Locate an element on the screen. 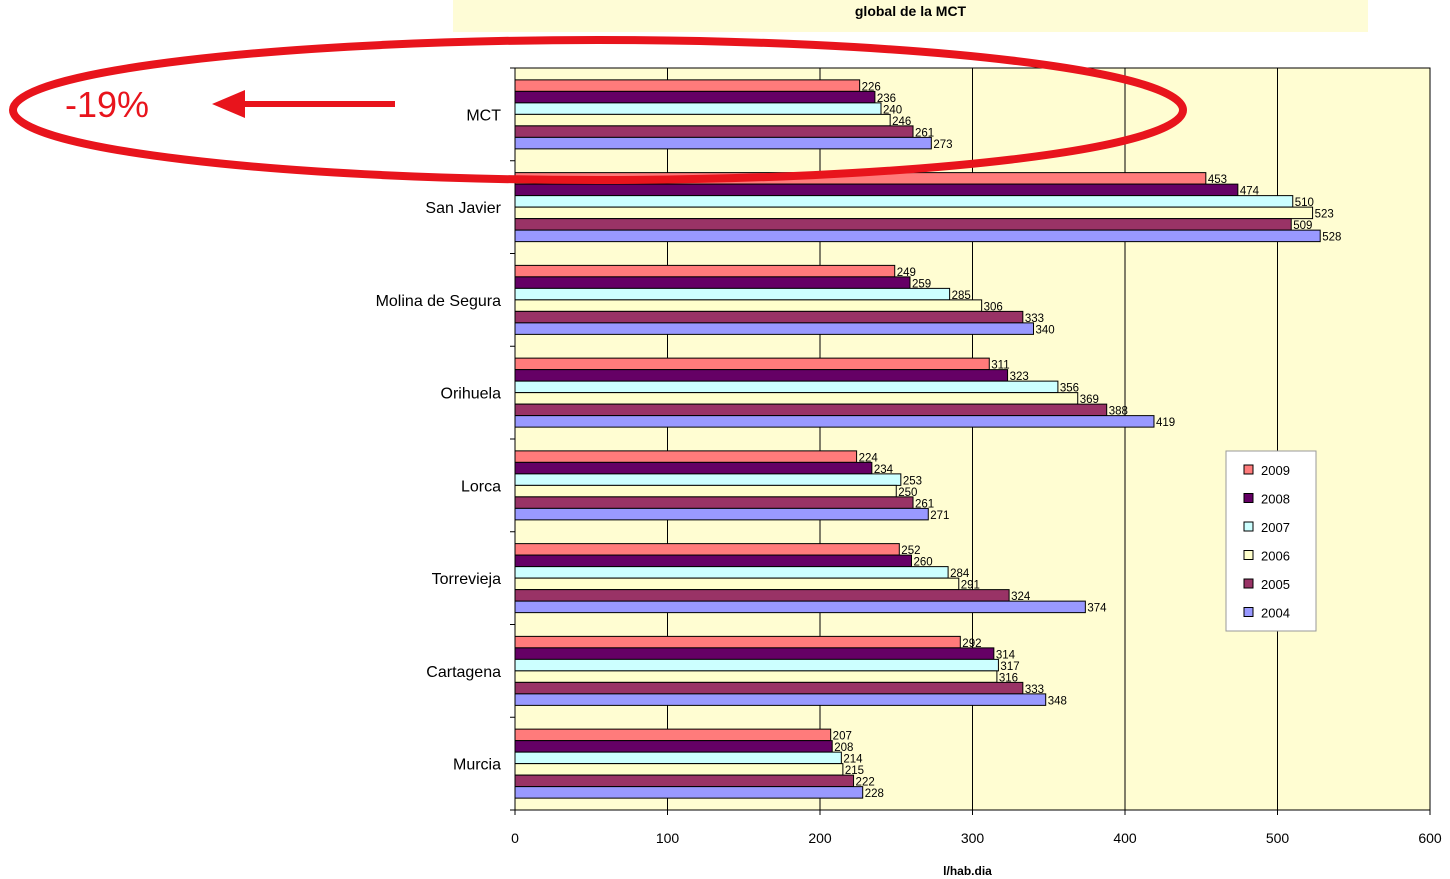 The height and width of the screenshot is (879, 1450). data-label: 207 is located at coordinates (842, 737).